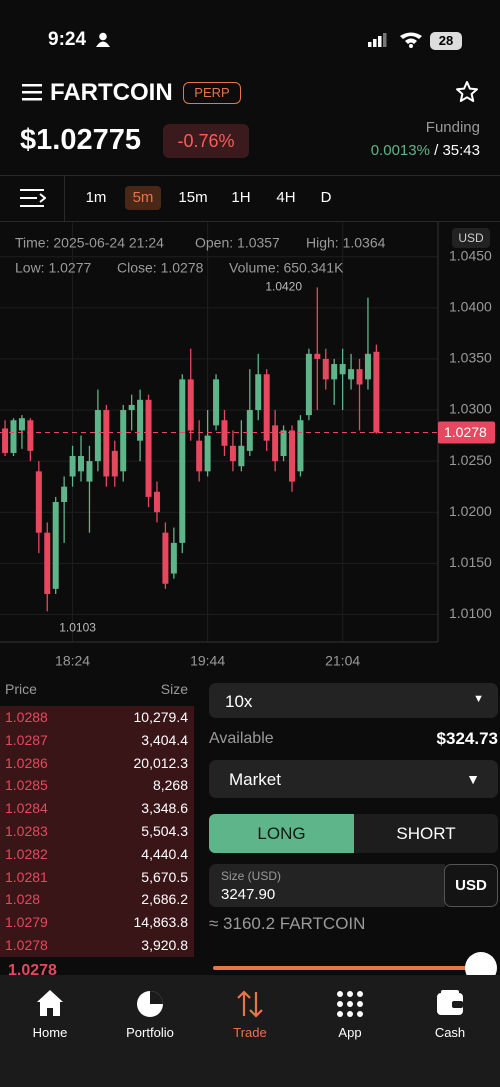 The width and height of the screenshot is (500, 1087). Describe the element at coordinates (452, 127) in the screenshot. I see `funding-label: Funding` at that location.